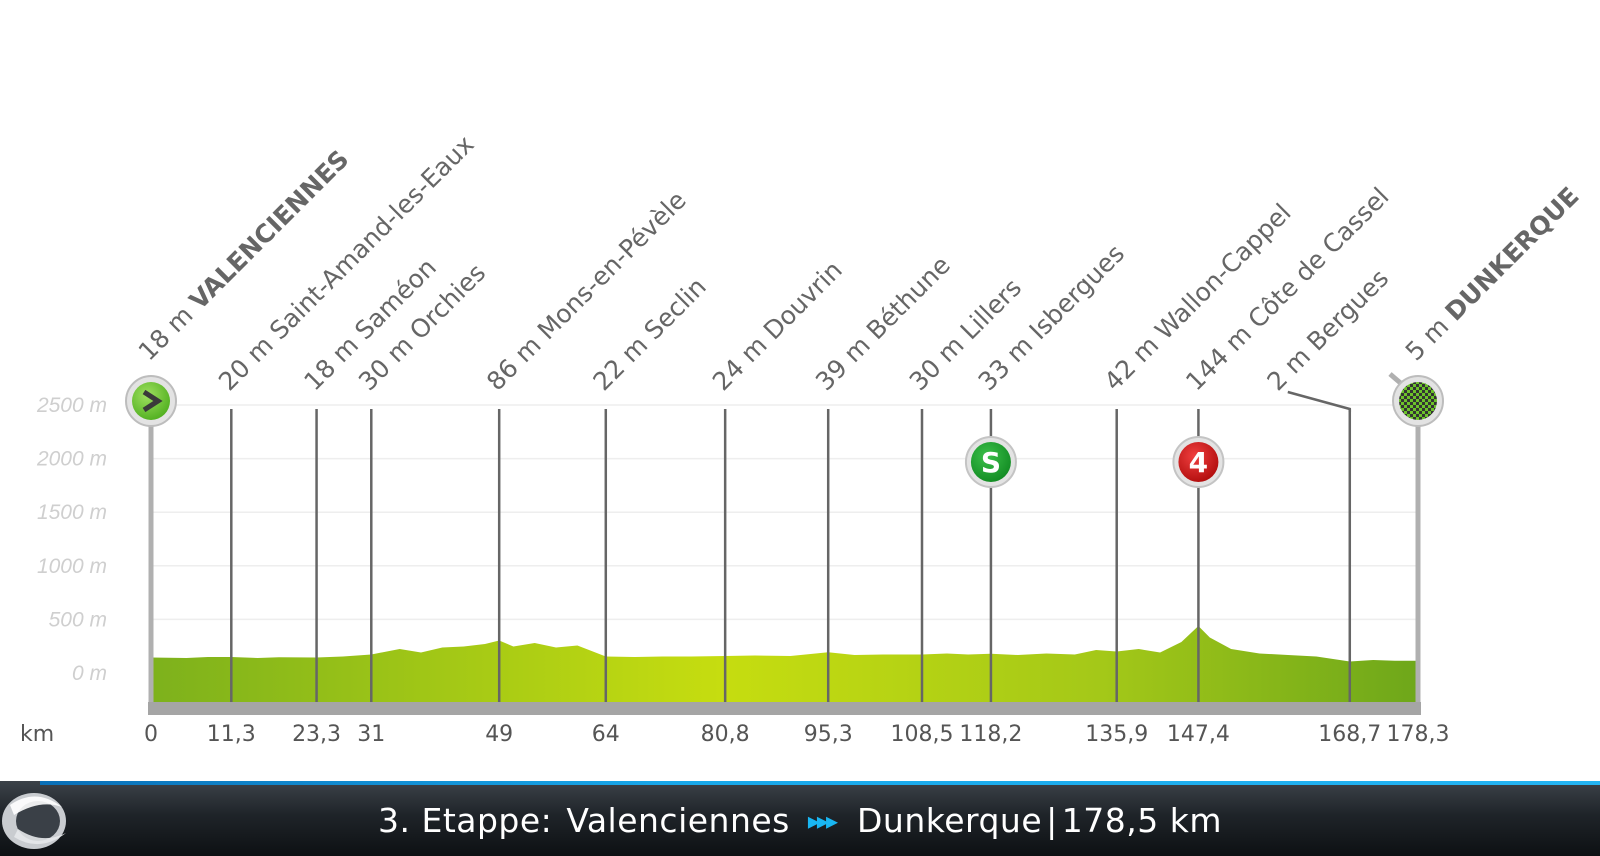 The image size is (1600, 856). What do you see at coordinates (606, 734) in the screenshot?
I see `x-tick-label: 64` at bounding box center [606, 734].